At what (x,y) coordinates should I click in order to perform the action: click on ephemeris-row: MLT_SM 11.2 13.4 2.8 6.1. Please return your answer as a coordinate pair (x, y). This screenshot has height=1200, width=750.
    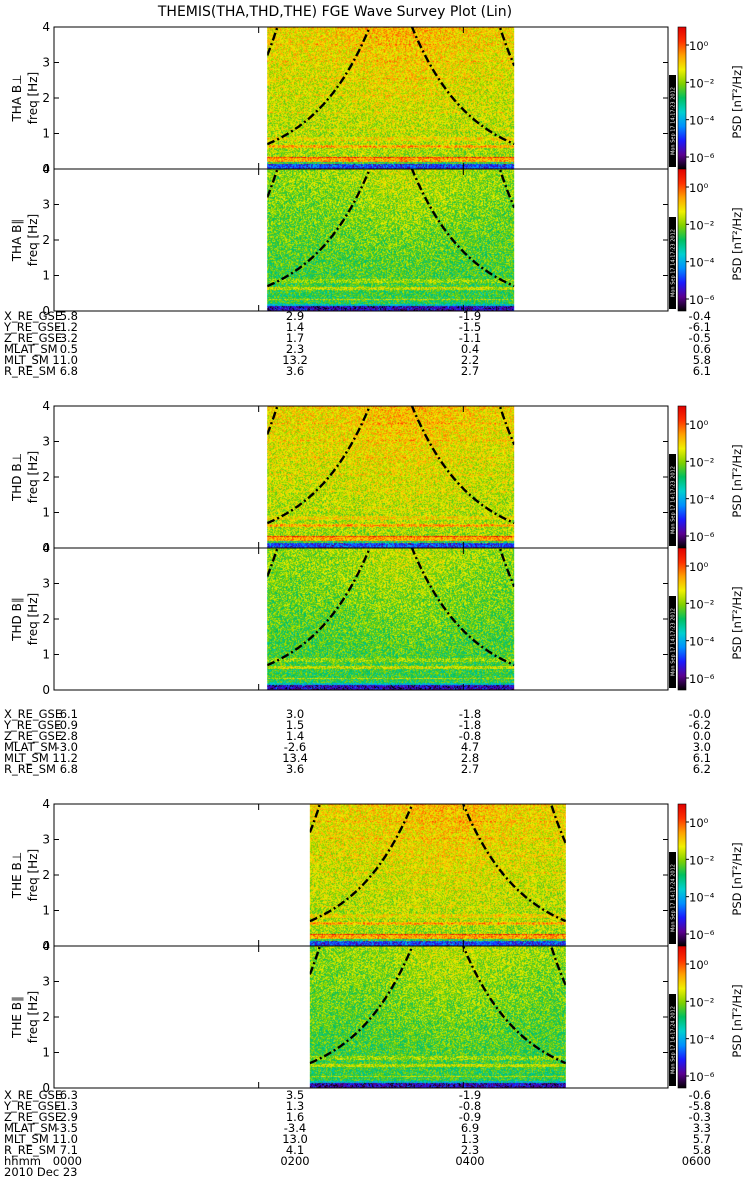
    Looking at the image, I should click on (357, 758).